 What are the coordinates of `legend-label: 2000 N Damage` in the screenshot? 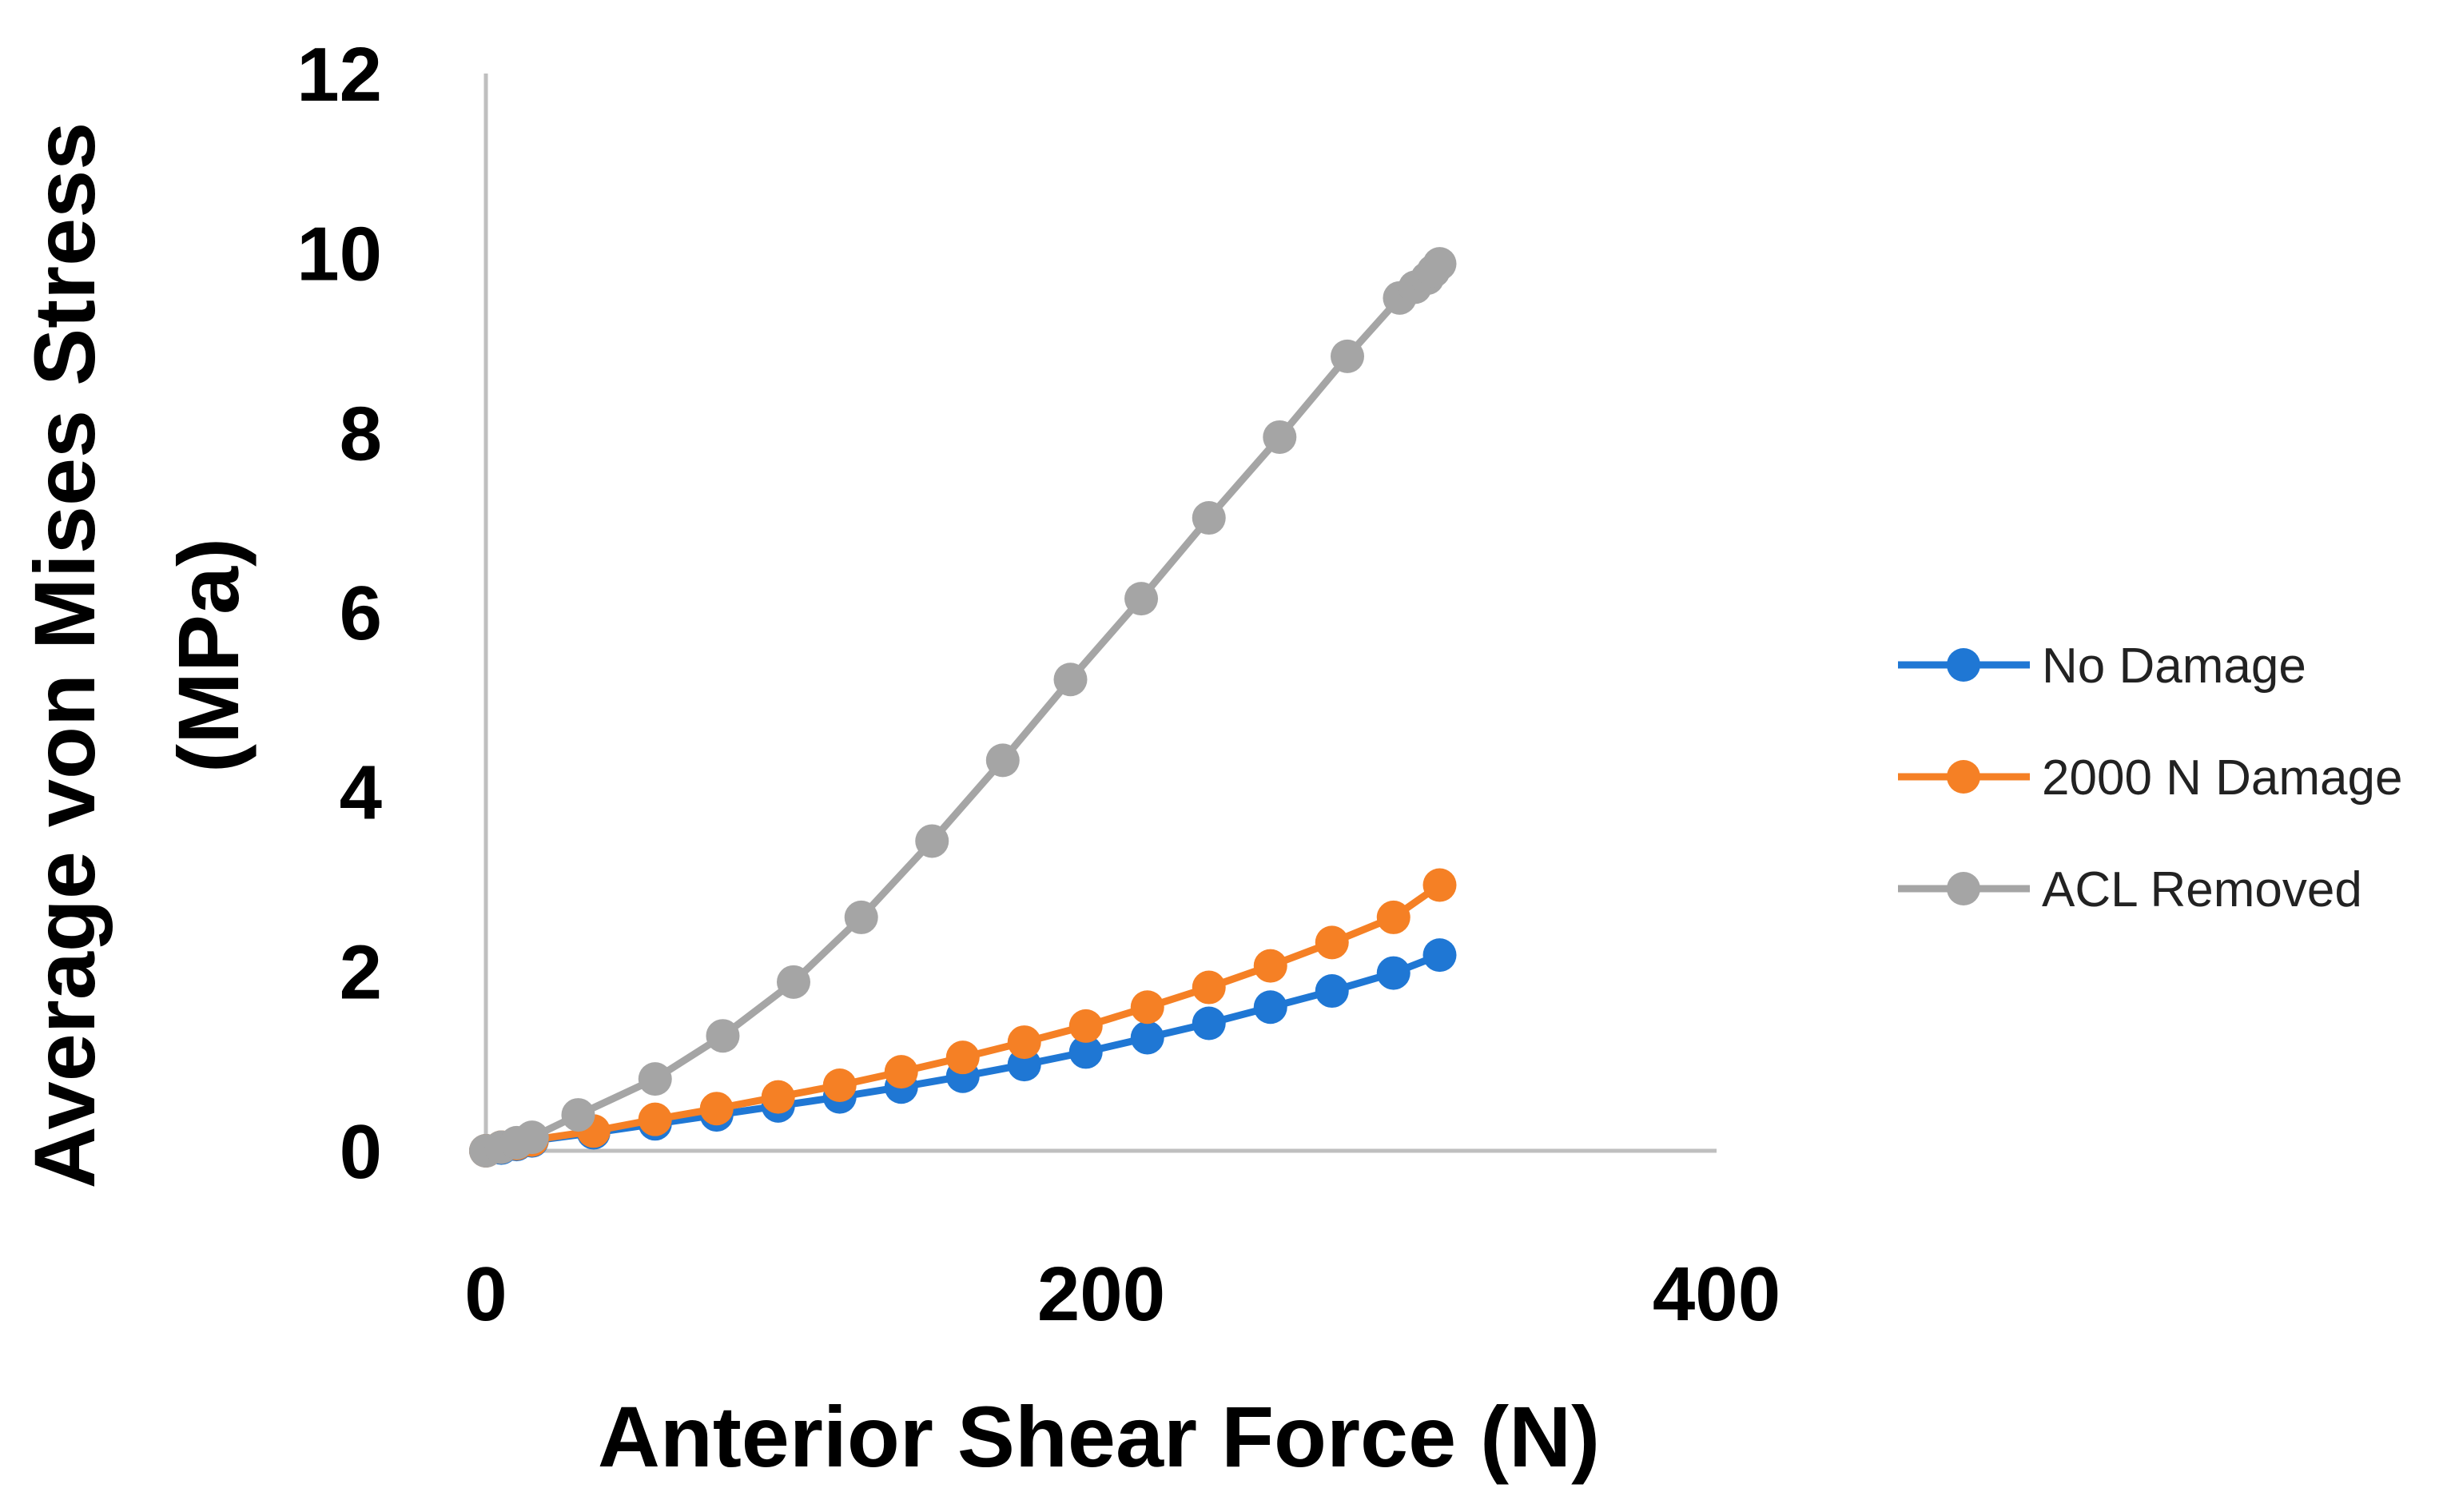 It's located at (2222, 778).